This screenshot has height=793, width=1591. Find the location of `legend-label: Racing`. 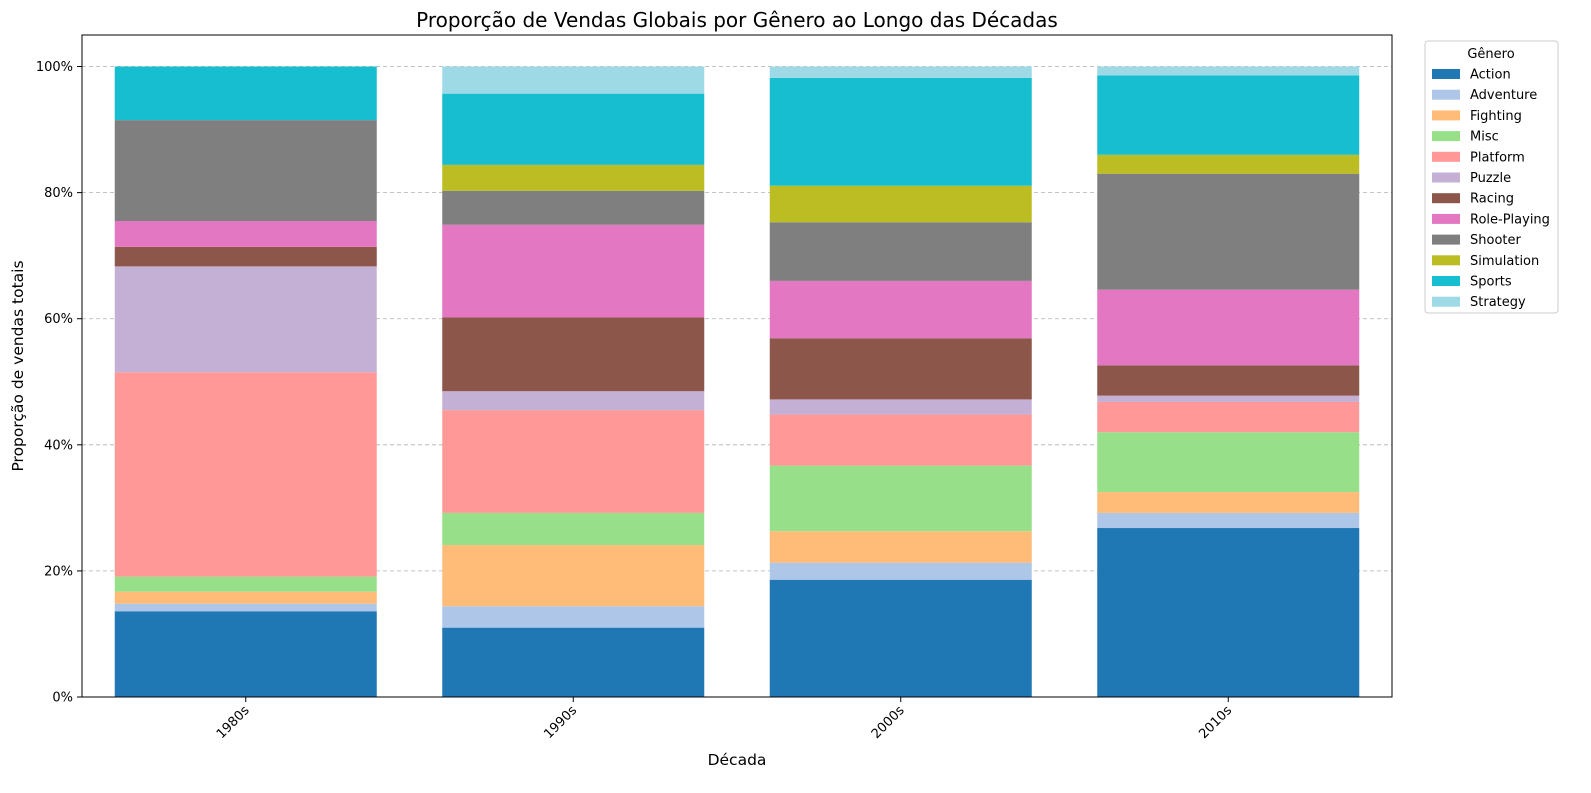

legend-label: Racing is located at coordinates (1492, 199).